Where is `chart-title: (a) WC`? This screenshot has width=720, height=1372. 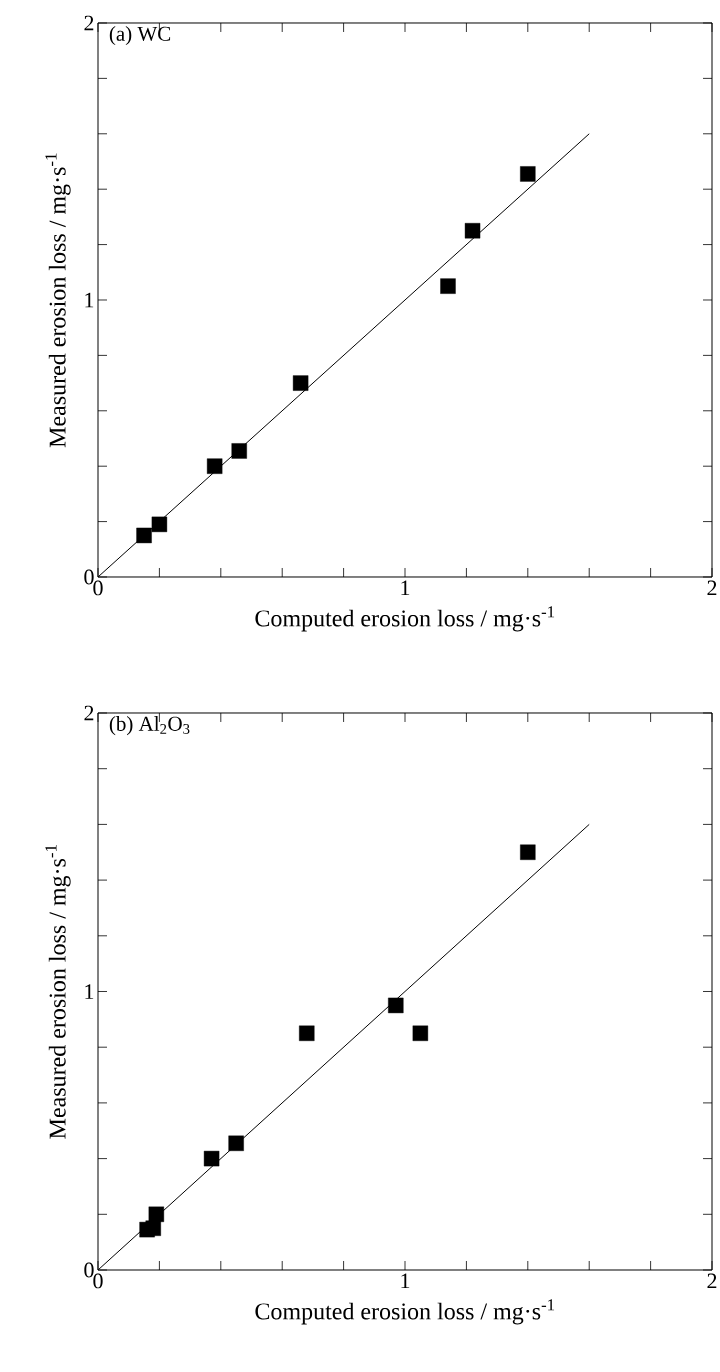 chart-title: (a) WC is located at coordinates (140, 36).